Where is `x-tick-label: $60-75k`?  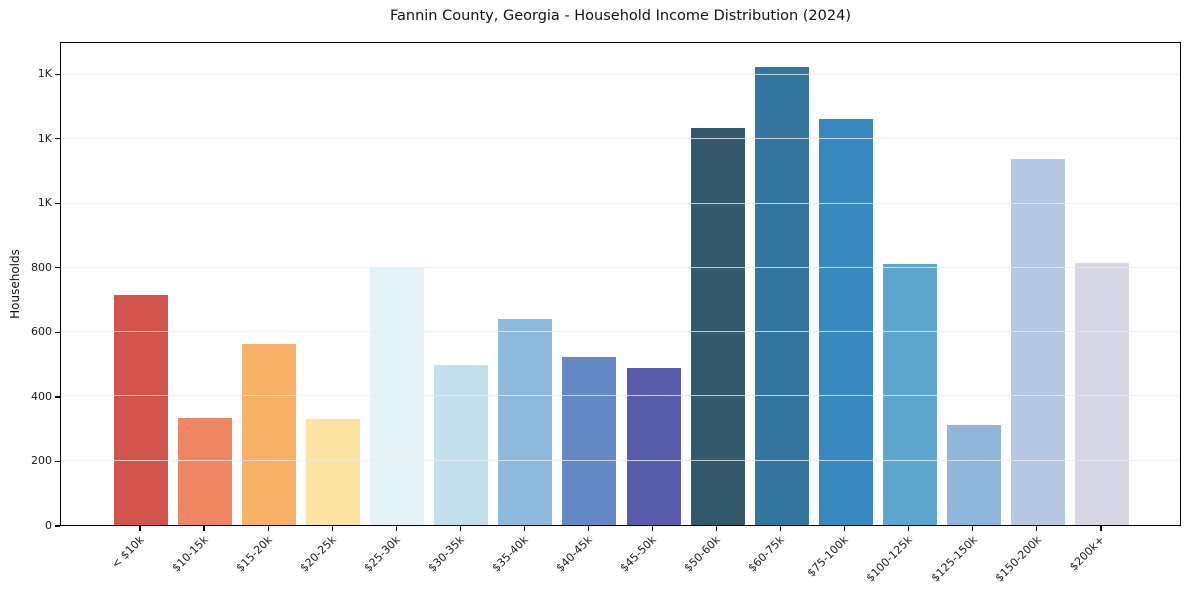
x-tick-label: $60-75k is located at coordinates (766, 554).